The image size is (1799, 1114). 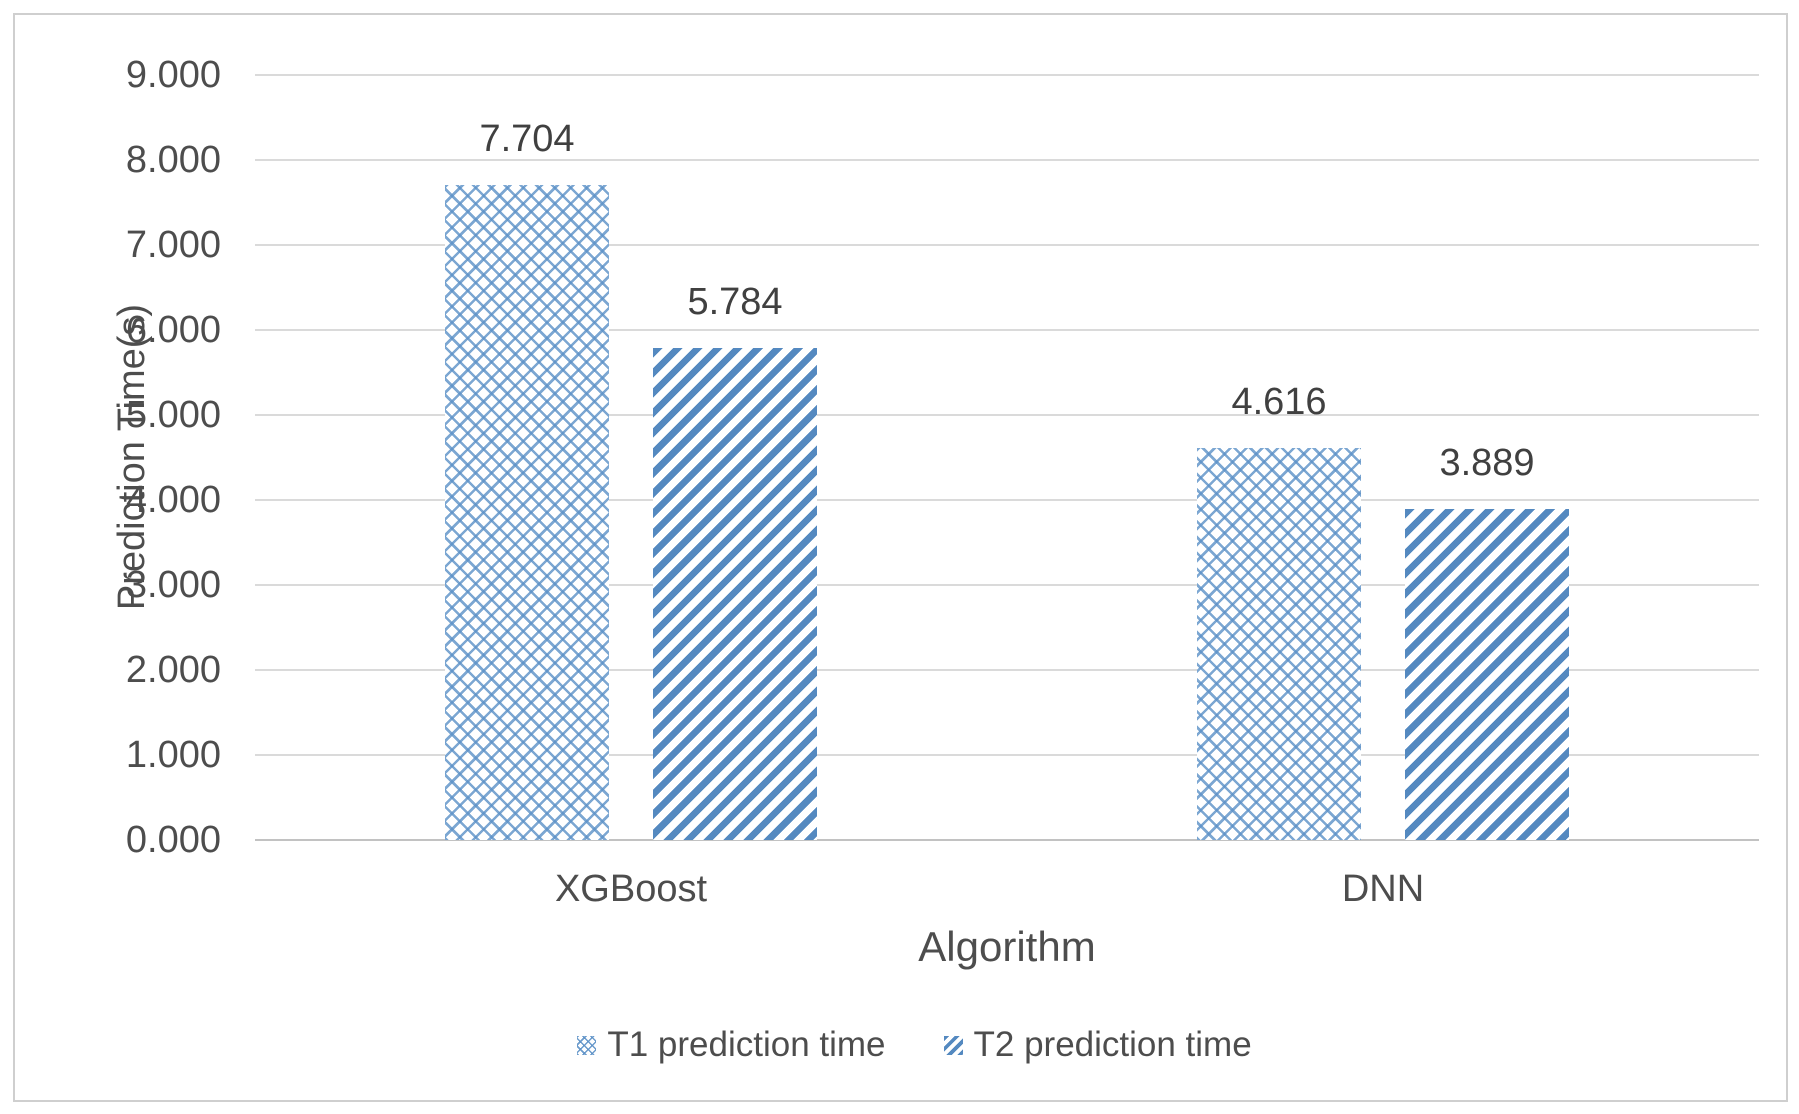 I want to click on data-label-xgboost-t1-prediction-time: 7.704, so click(x=527, y=139).